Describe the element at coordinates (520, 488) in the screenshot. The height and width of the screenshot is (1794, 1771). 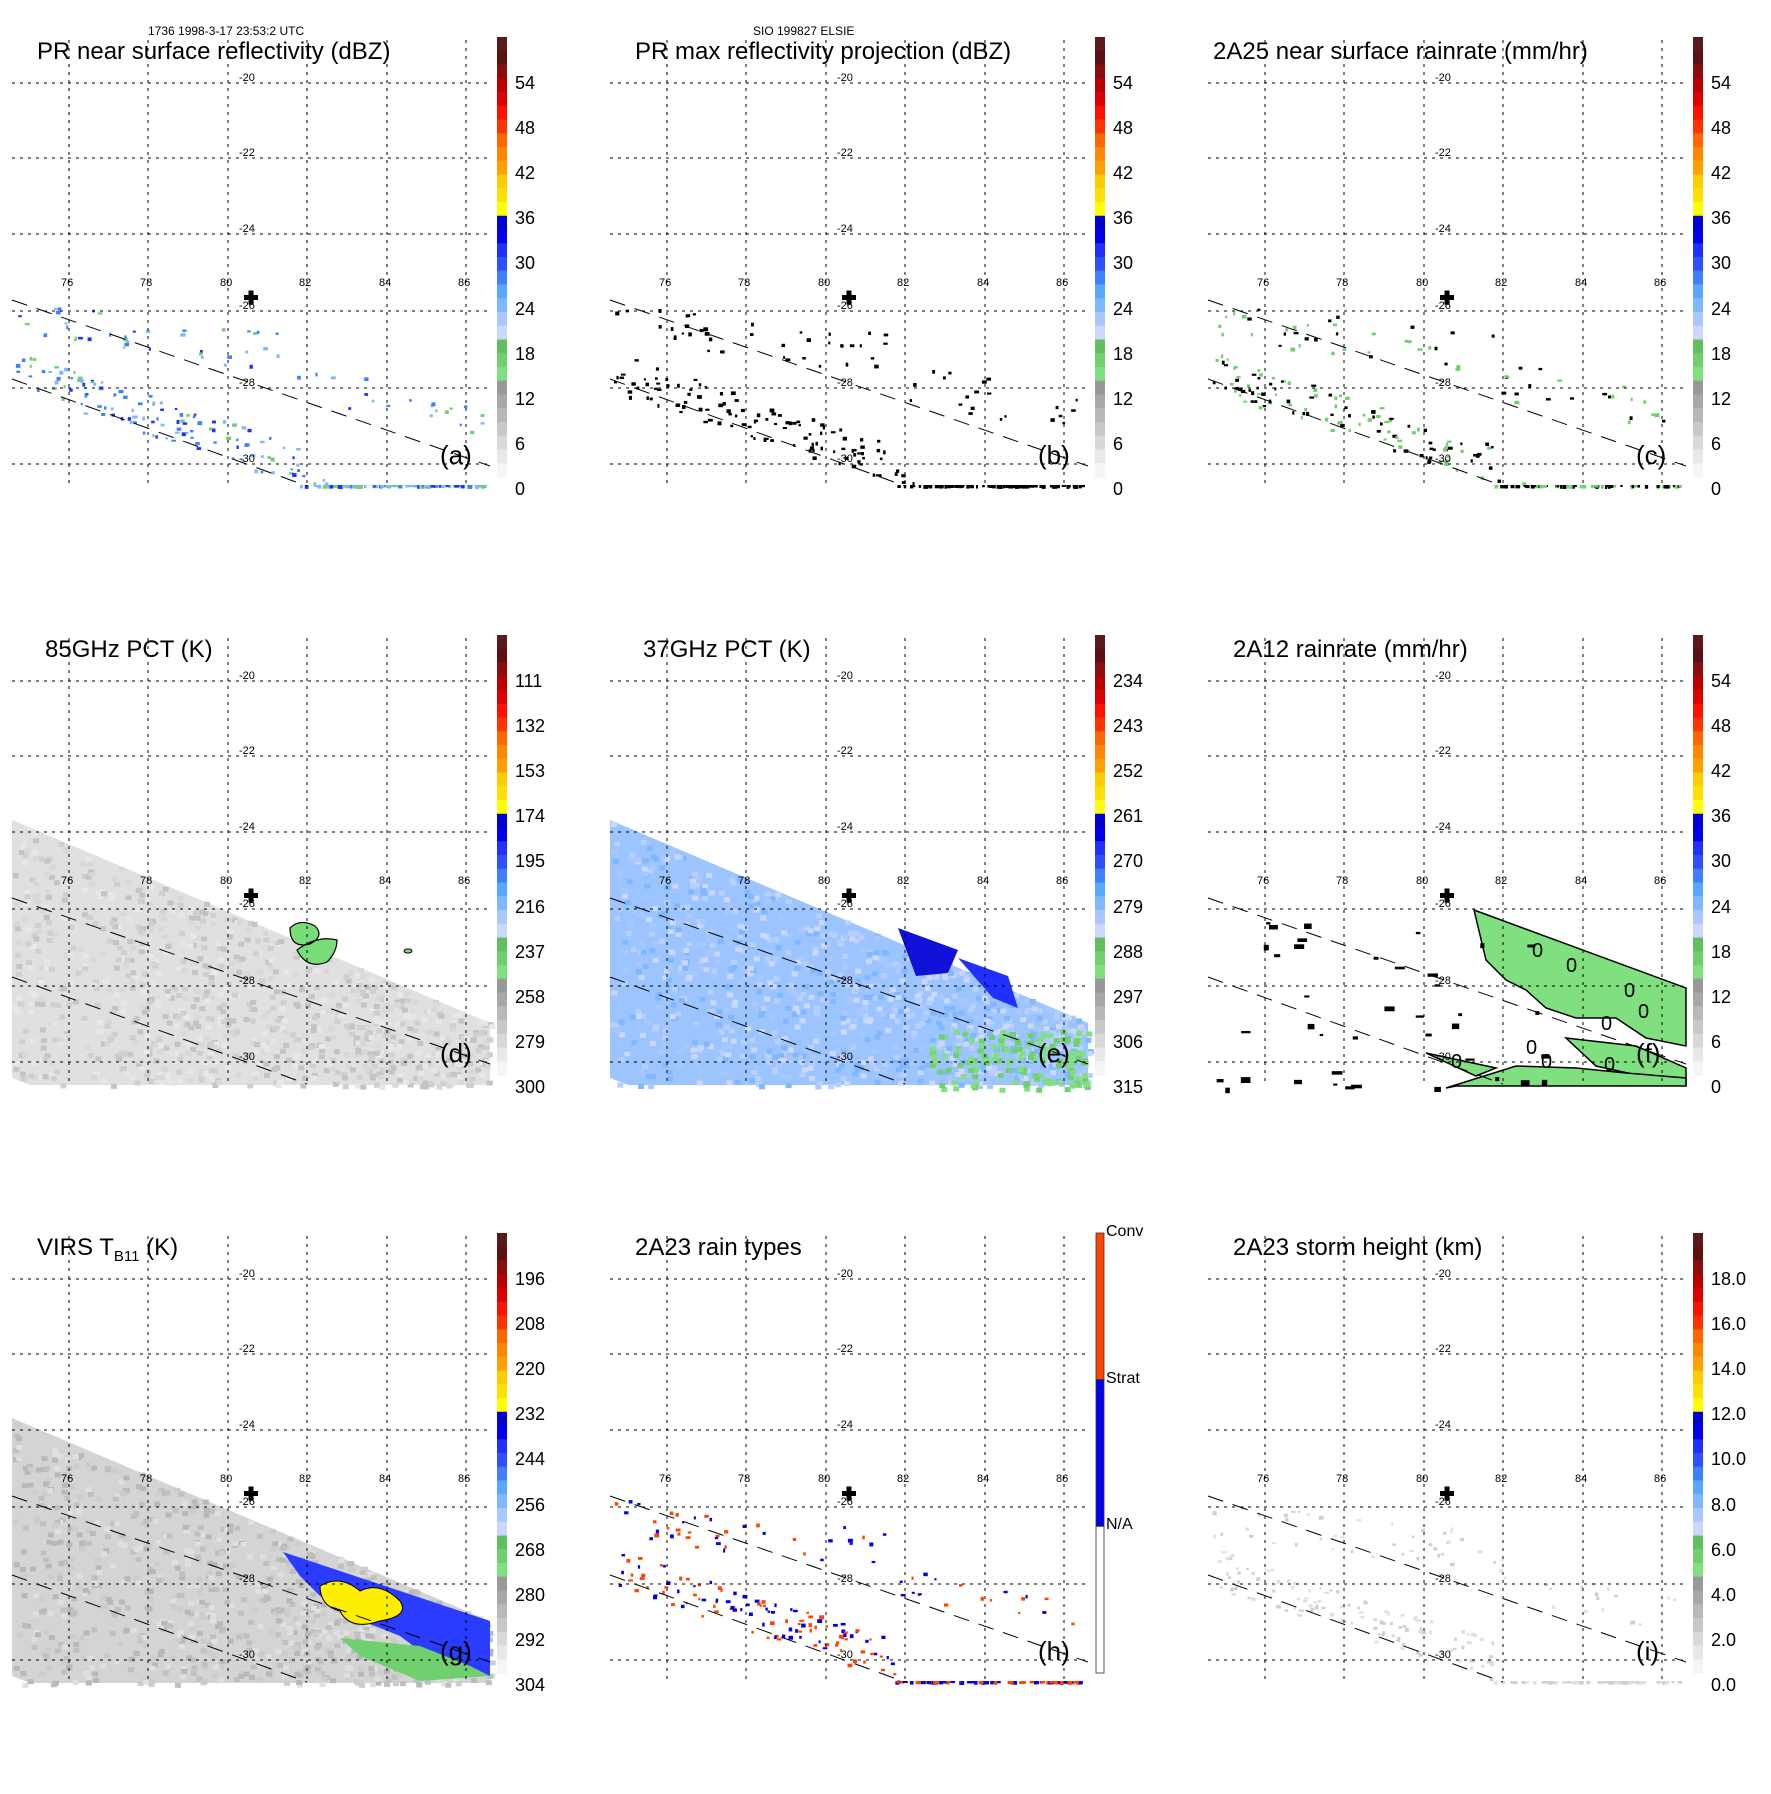
I see `colorbar-tick-label: 0` at that location.